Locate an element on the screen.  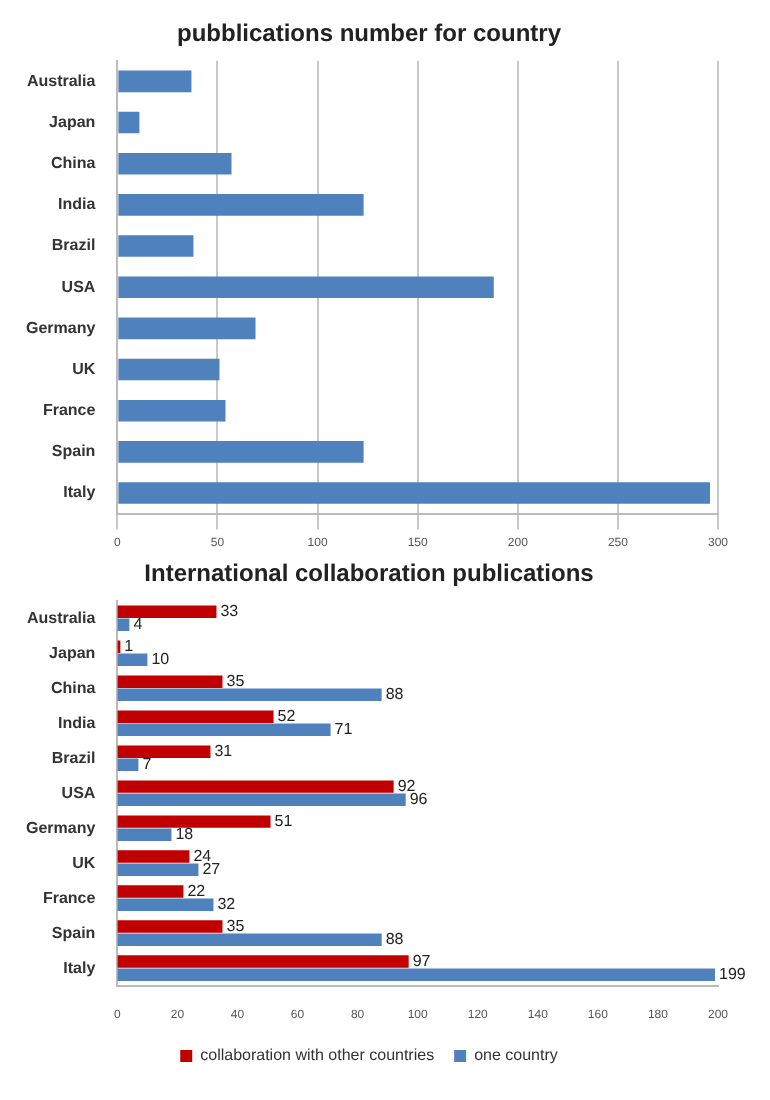
data-label: 32 is located at coordinates (227, 904).